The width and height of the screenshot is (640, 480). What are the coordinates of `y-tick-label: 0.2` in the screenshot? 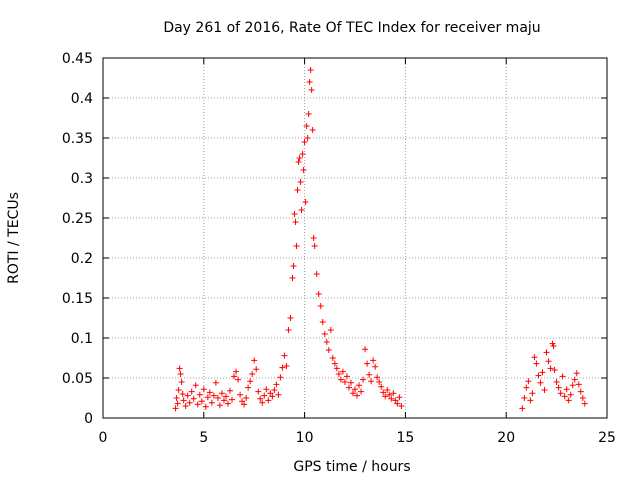 It's located at (82, 259).